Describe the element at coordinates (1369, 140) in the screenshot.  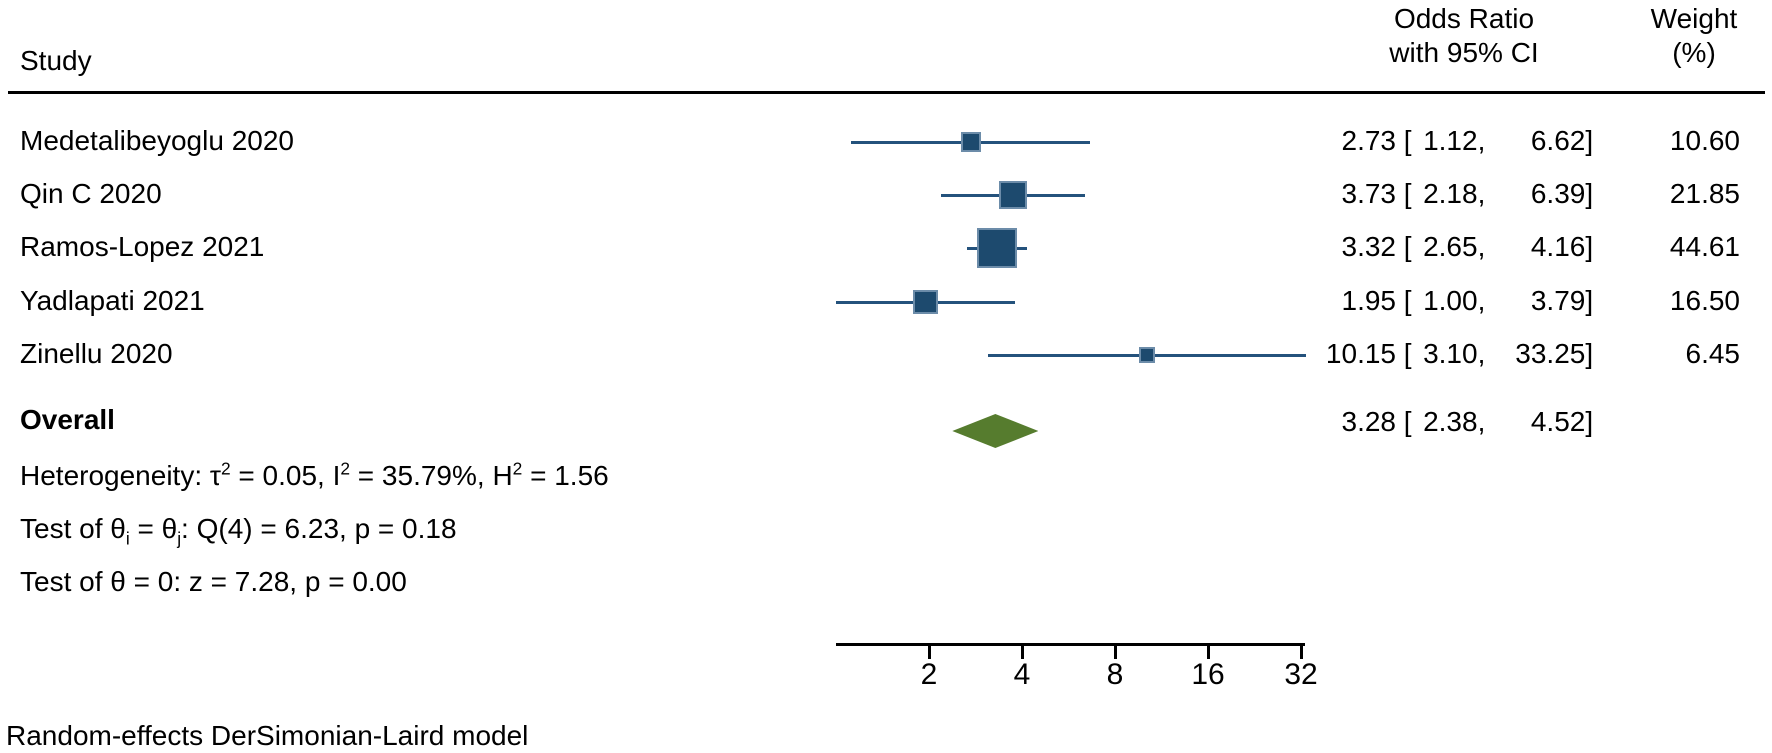
I see `estimate-value: 2.73` at that location.